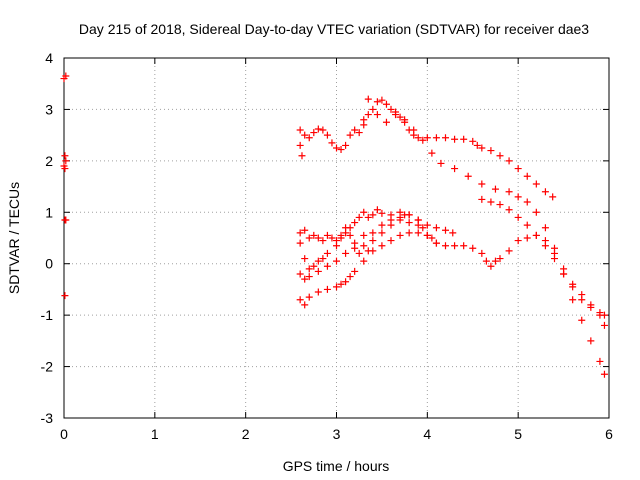 The height and width of the screenshot is (480, 640). I want to click on y-tick-label: -3, so click(47, 418).